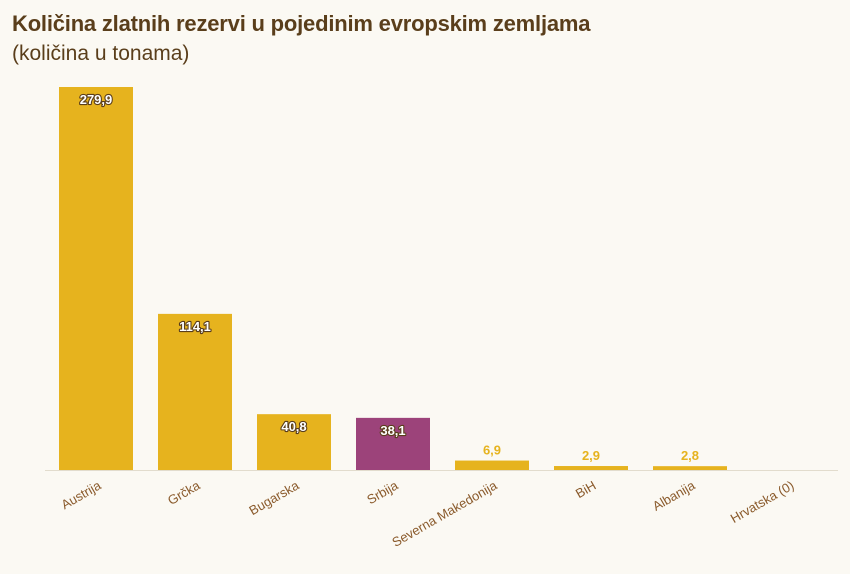  I want to click on data-label-3: 40,8, so click(293, 426).